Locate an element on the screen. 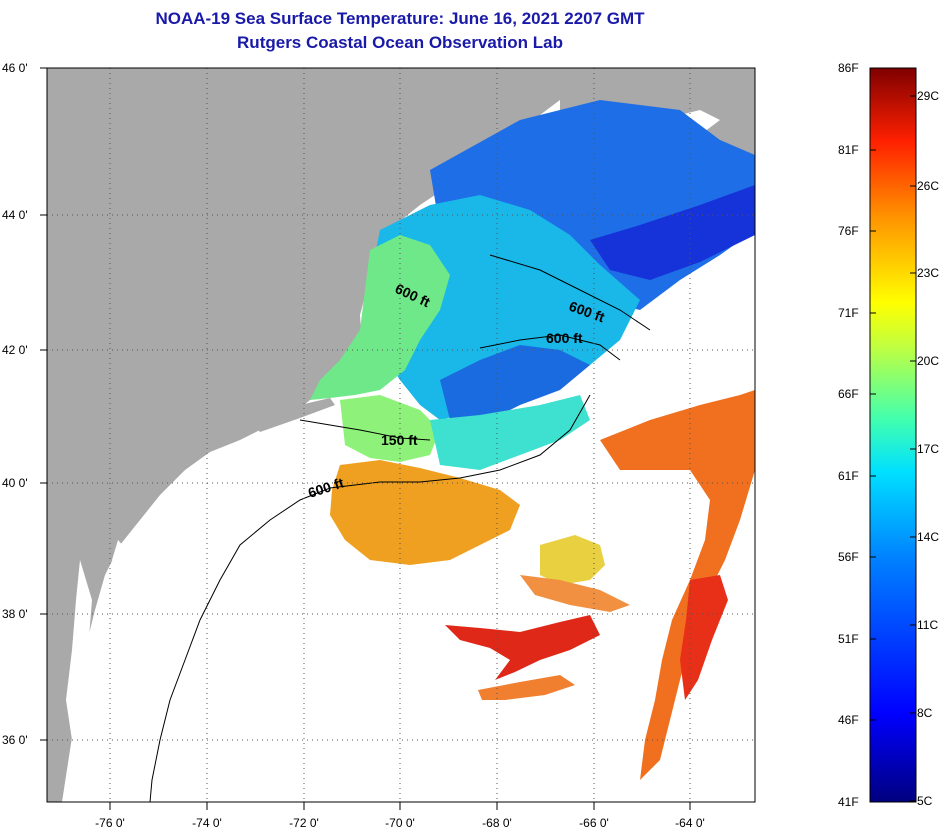 The image size is (944, 832). lon-label: -72 0' is located at coordinates (304, 823).